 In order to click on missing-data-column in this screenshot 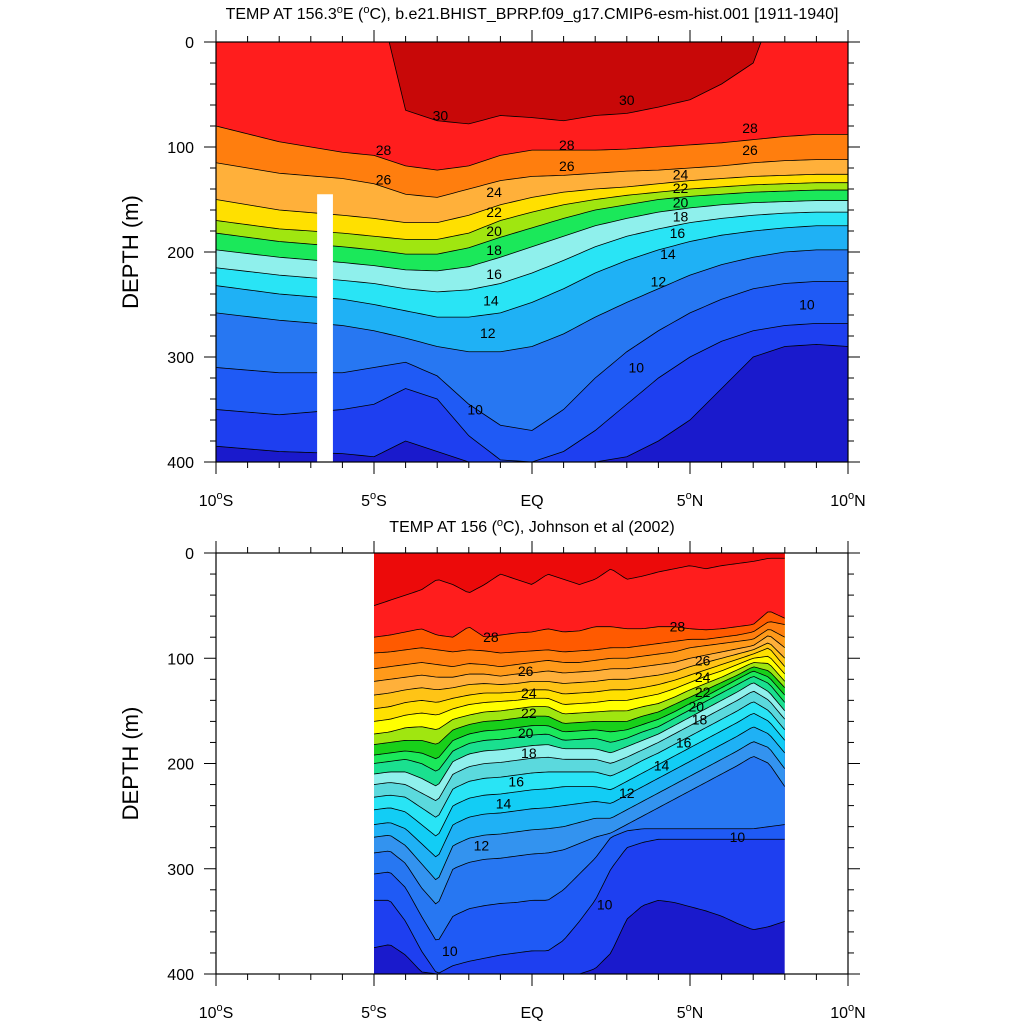, I will do `click(325, 328)`.